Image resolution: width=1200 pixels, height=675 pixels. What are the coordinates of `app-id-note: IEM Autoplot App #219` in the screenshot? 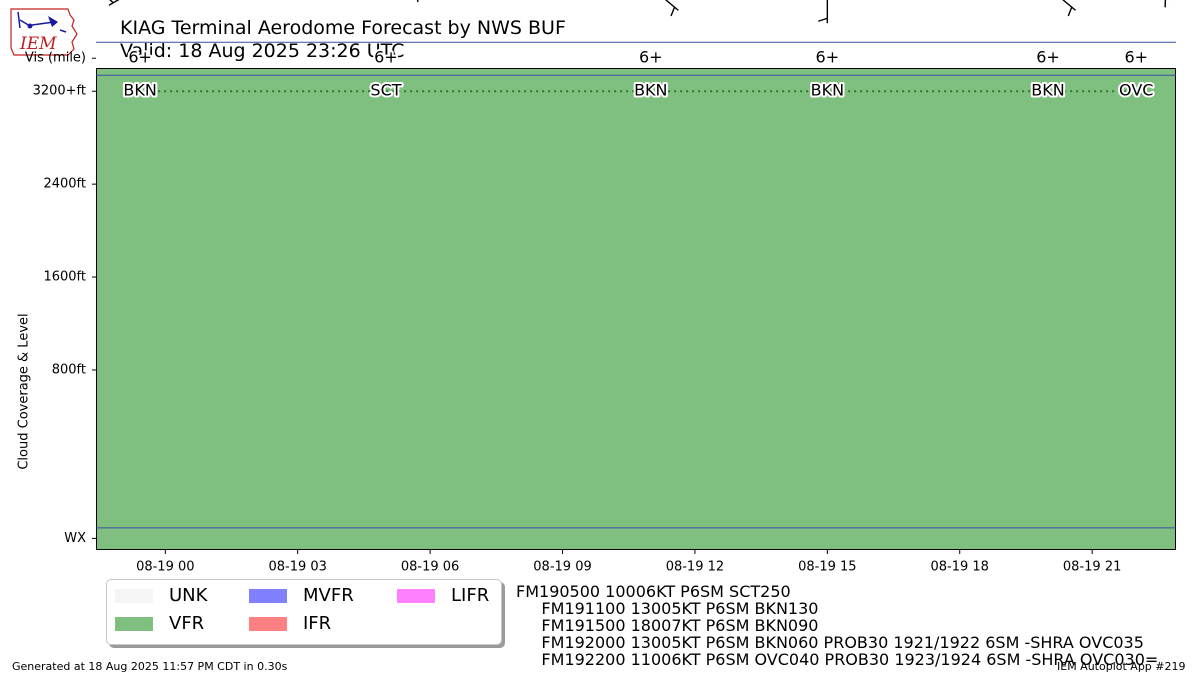 It's located at (1121, 666).